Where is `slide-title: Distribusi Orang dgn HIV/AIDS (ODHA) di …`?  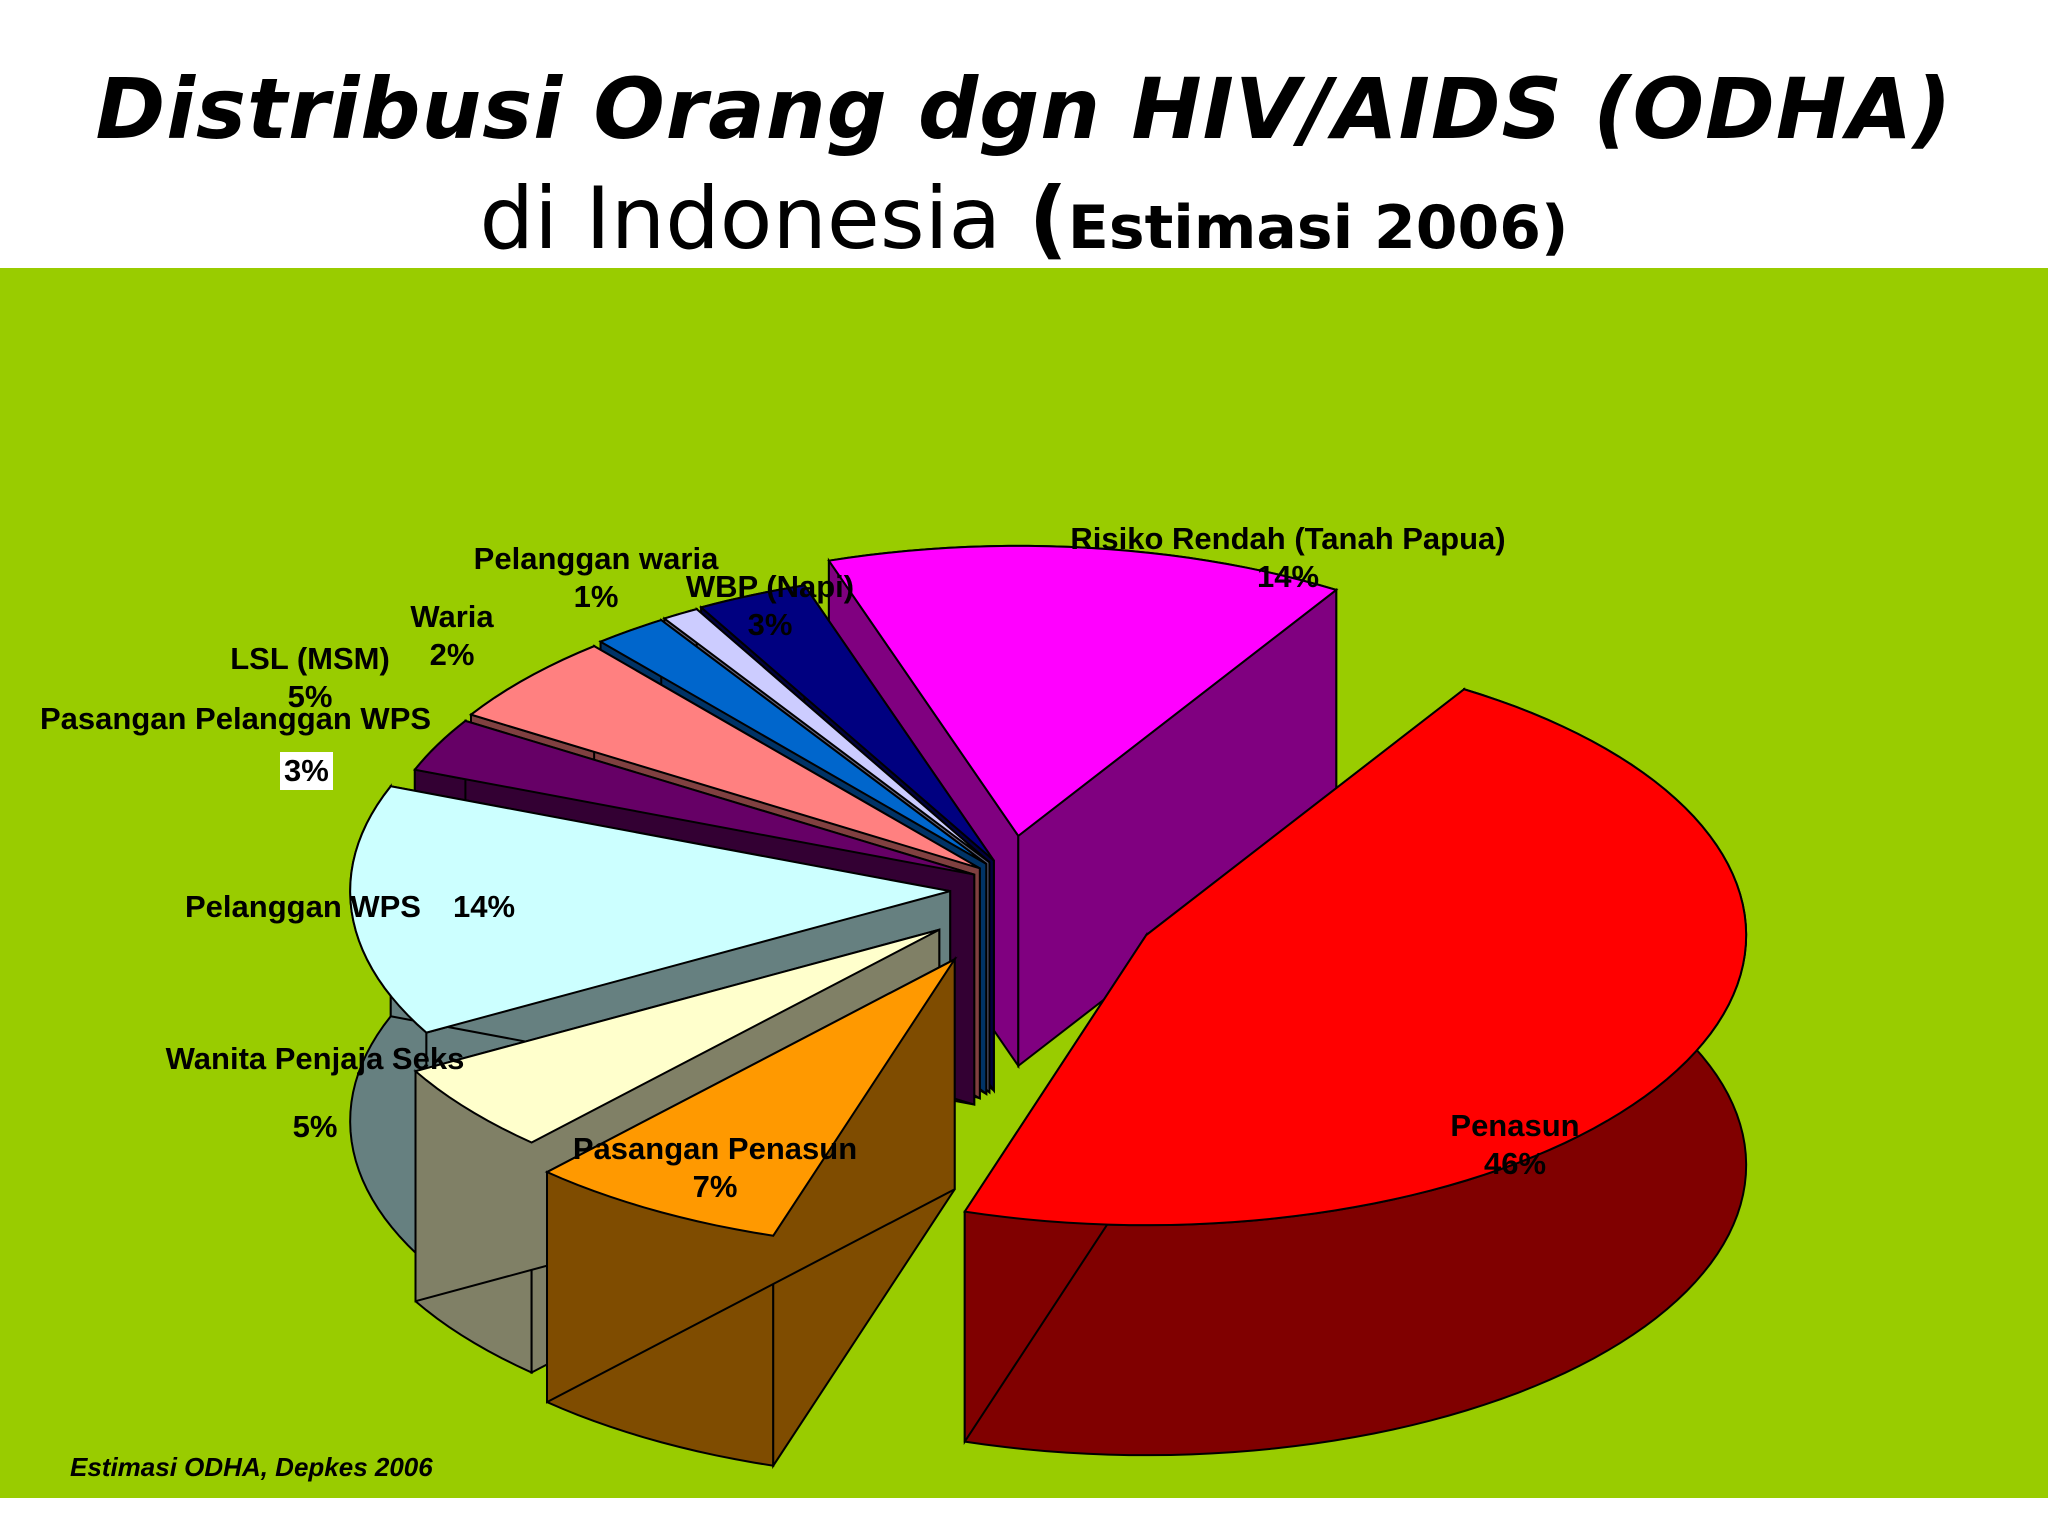
slide-title: Distribusi Orang dgn HIV/AIDS (ODHA) di … is located at coordinates (1024, 169).